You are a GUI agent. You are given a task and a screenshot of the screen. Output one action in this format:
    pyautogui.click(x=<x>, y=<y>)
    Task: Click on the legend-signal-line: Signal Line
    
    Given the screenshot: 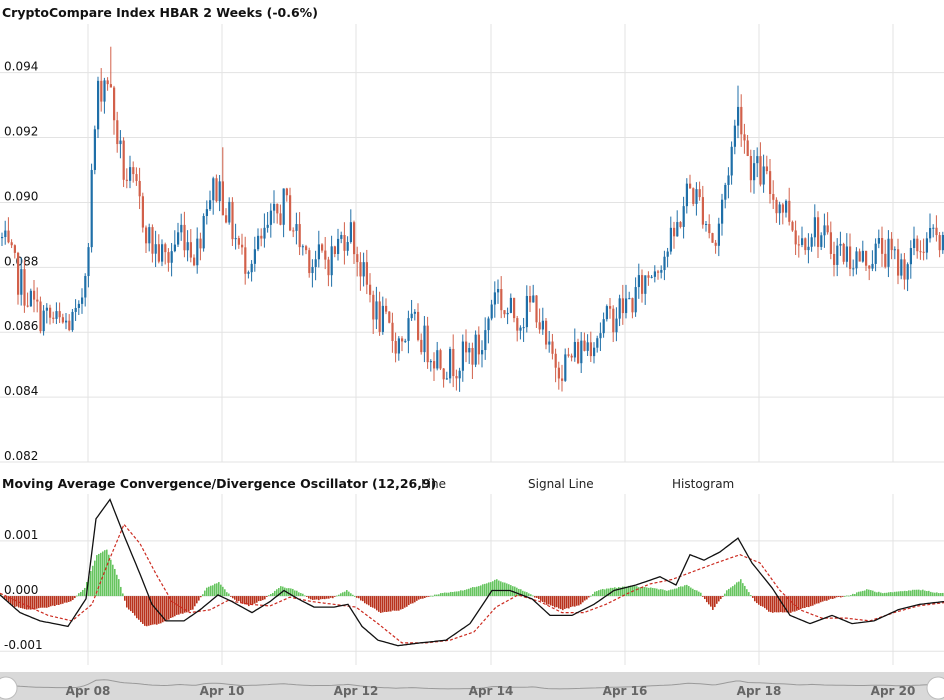 What is the action you would take?
    pyautogui.click(x=561, y=484)
    